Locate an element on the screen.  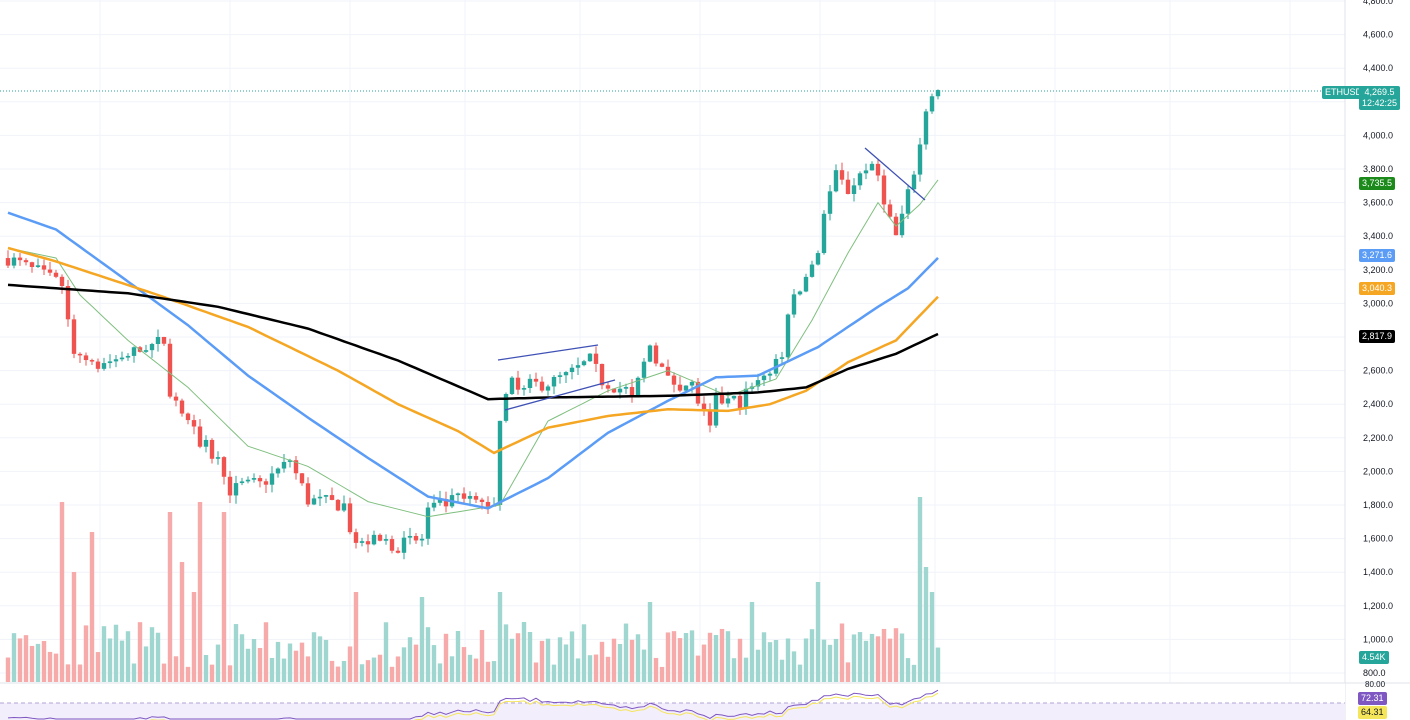
ma-200-tag: 2,817.9 is located at coordinates (1377, 336).